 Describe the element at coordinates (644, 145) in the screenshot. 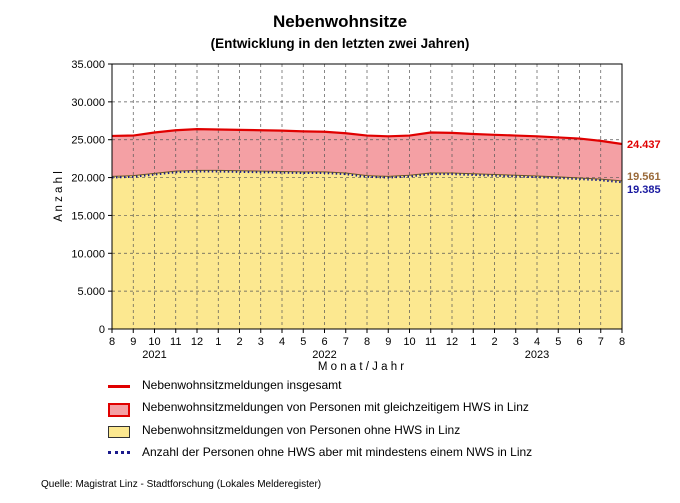

I see `end-value-label: 24.437` at that location.